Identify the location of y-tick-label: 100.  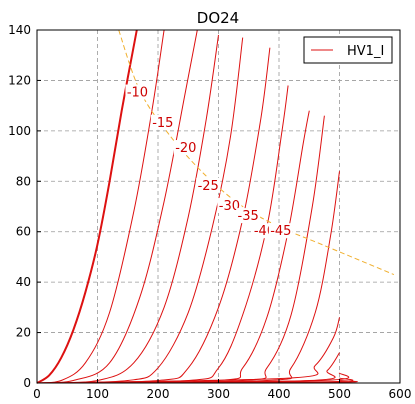
(19, 131).